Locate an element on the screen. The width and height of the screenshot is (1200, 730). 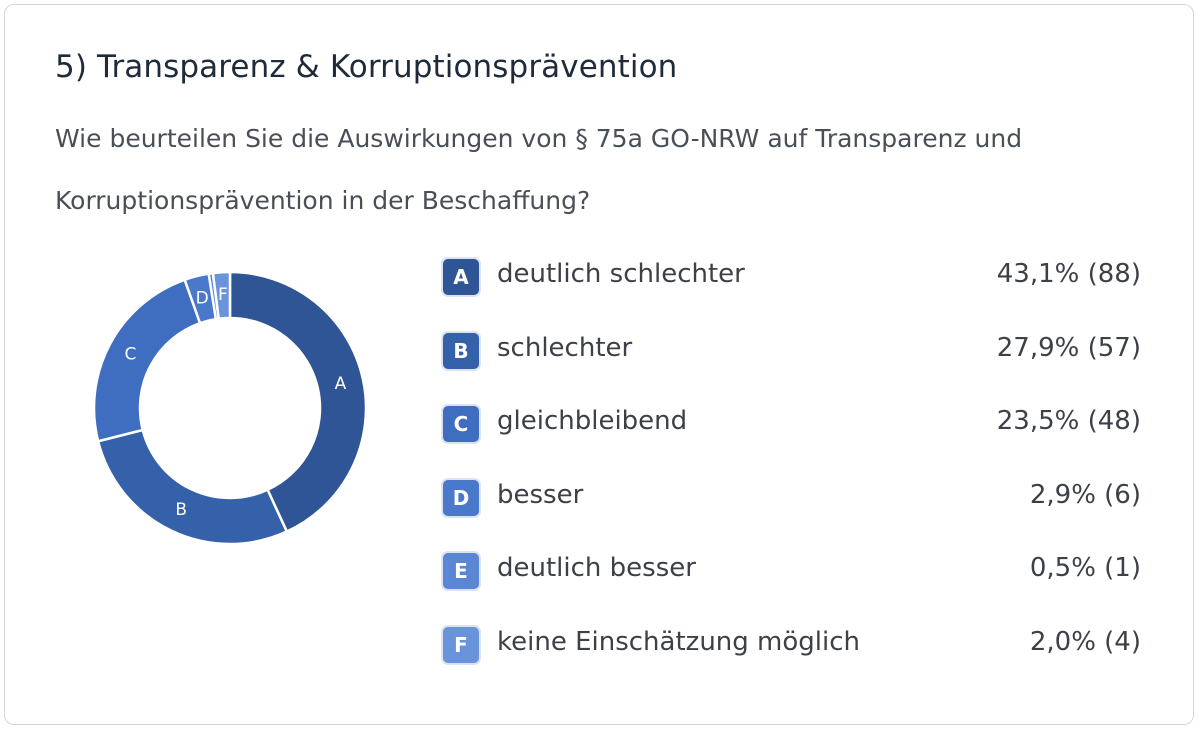
legend-label: deutlich schlechter is located at coordinates (621, 274).